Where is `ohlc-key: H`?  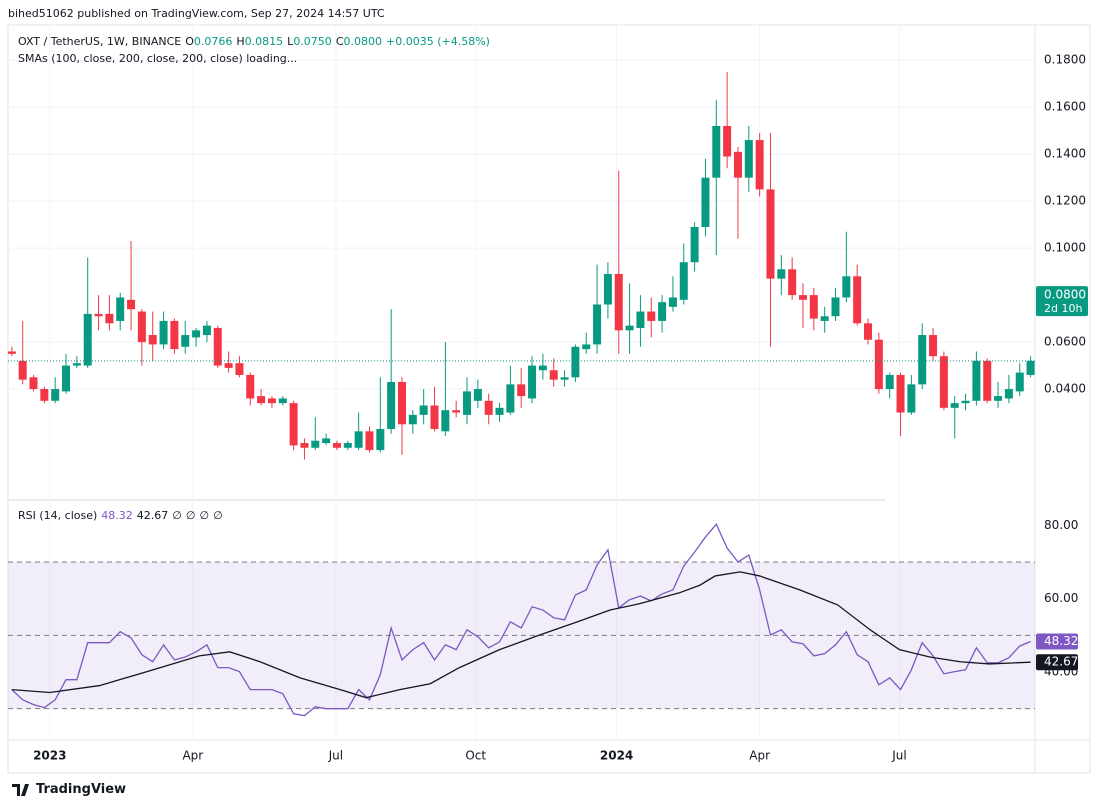 ohlc-key: H is located at coordinates (240, 41).